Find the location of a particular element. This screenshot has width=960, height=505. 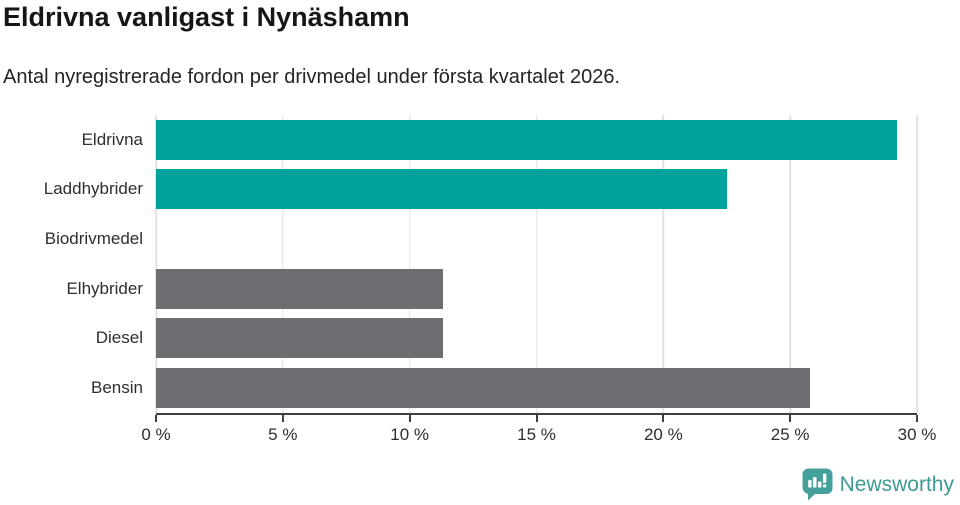

bar-eldrivna is located at coordinates (526, 139).